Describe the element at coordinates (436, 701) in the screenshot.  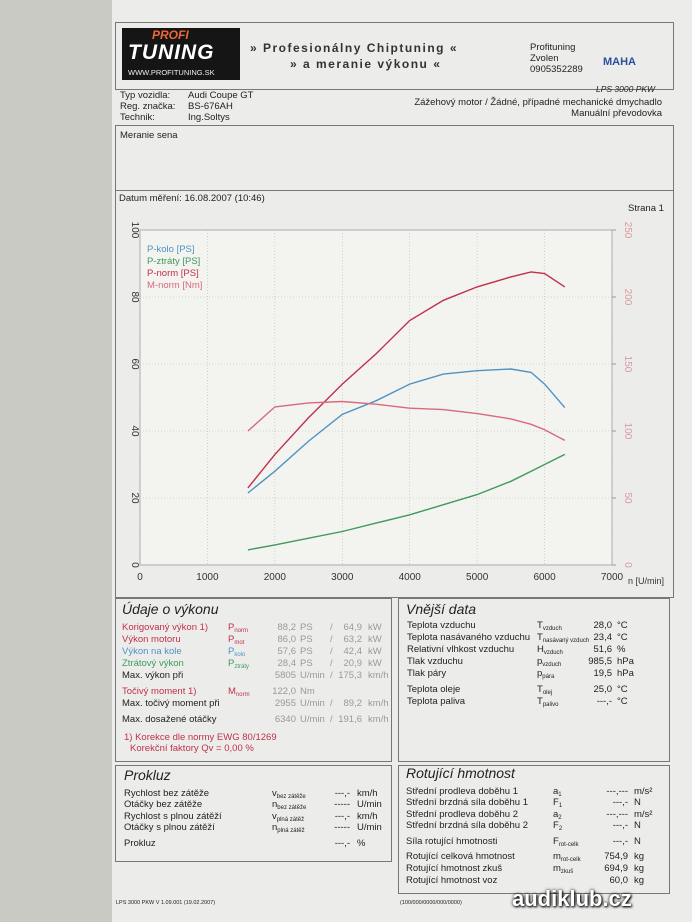
I see `ext-label: Teplota paliva` at that location.